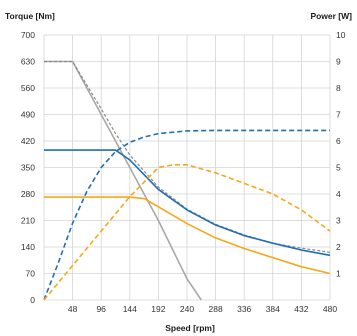 The image size is (357, 336). I want to click on y-left-tick-label: 280, so click(28, 194).